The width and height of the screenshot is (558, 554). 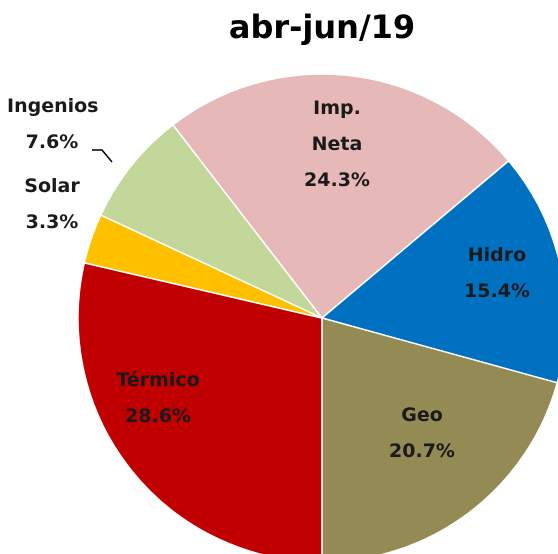 I want to click on value-label: 15.4%, so click(x=497, y=291).